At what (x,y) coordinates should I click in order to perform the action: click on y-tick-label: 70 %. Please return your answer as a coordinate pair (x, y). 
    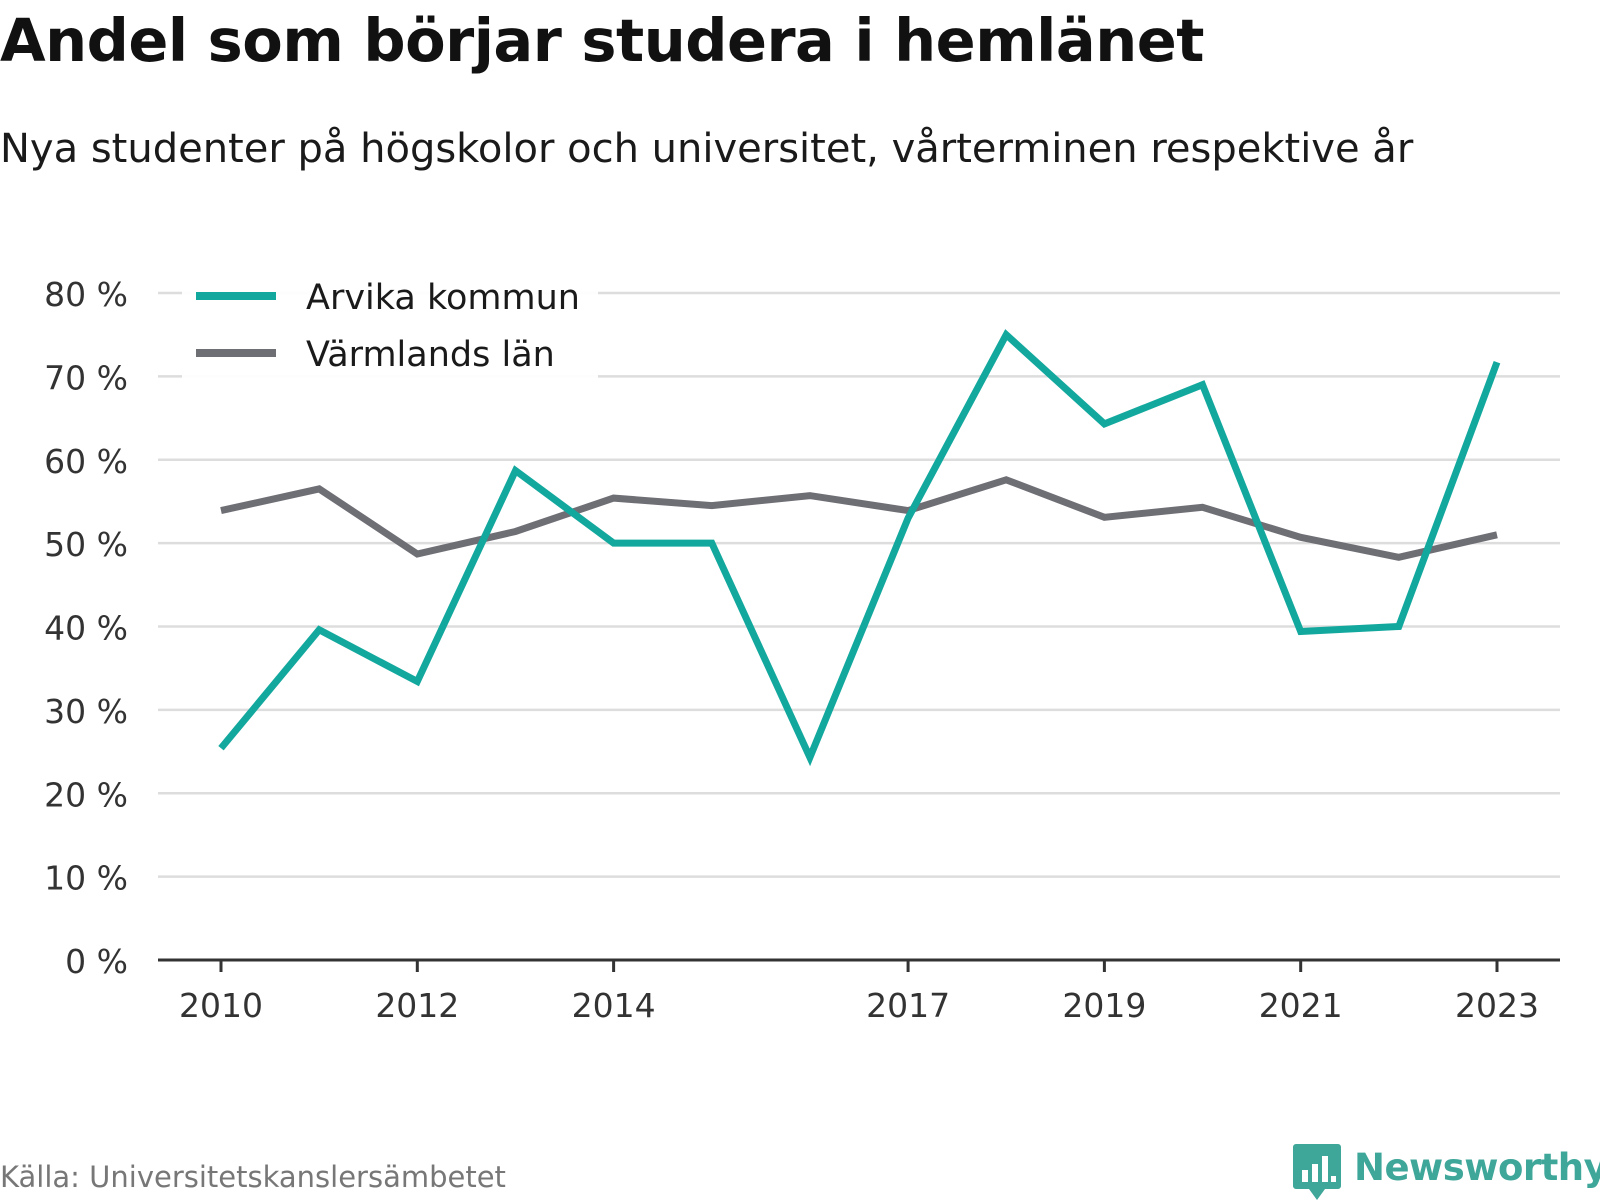
    Looking at the image, I should click on (86, 377).